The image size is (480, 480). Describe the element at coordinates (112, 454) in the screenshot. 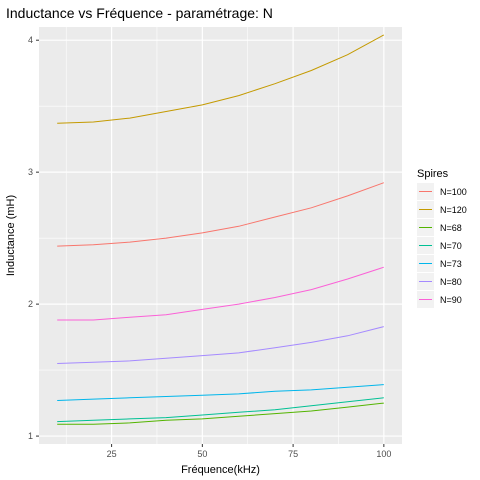

I see `x-tick-label: 25` at that location.